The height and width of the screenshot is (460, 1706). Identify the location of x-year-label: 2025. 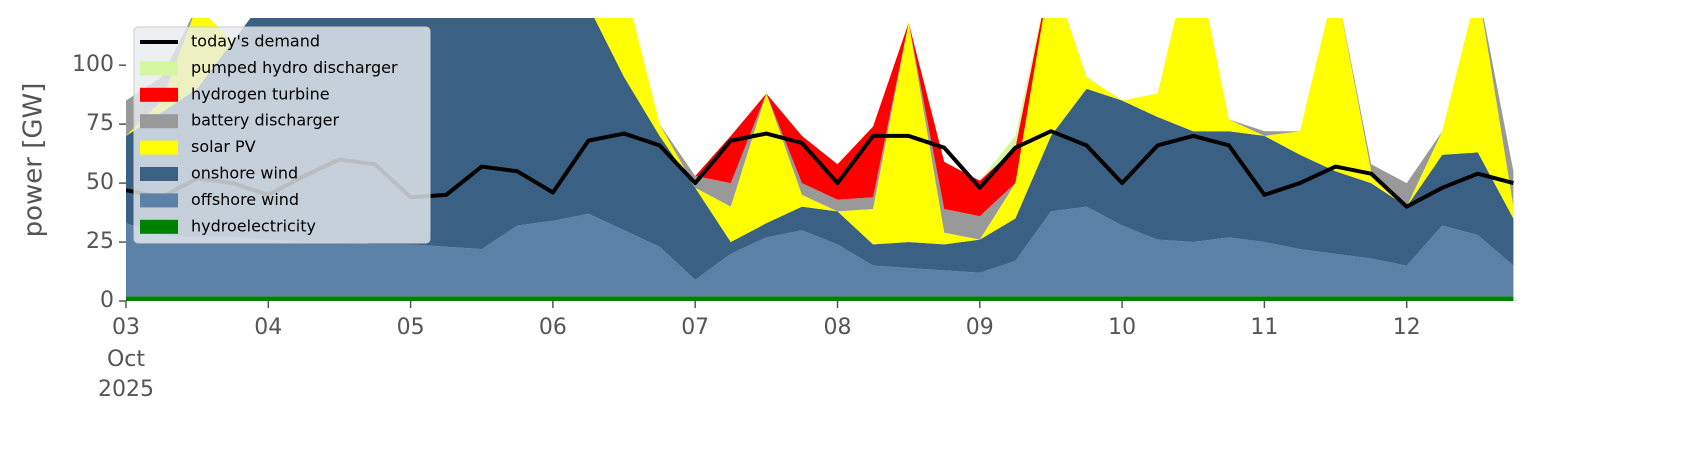
(126, 389).